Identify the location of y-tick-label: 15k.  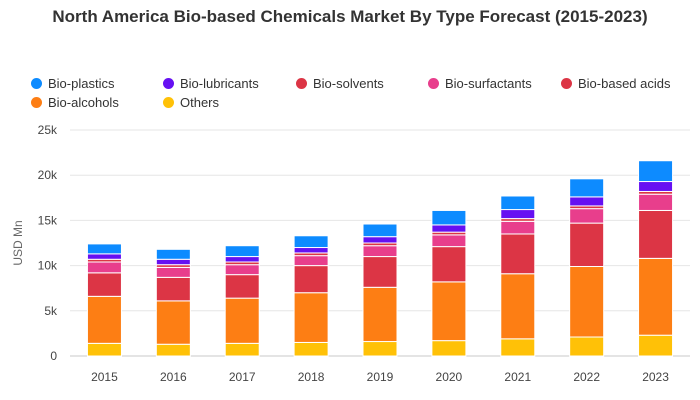
(48, 220).